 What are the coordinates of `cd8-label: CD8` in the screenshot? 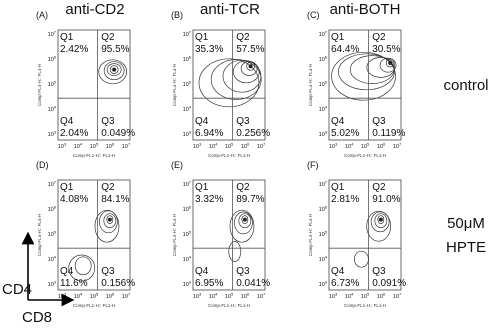 It's located at (37, 317).